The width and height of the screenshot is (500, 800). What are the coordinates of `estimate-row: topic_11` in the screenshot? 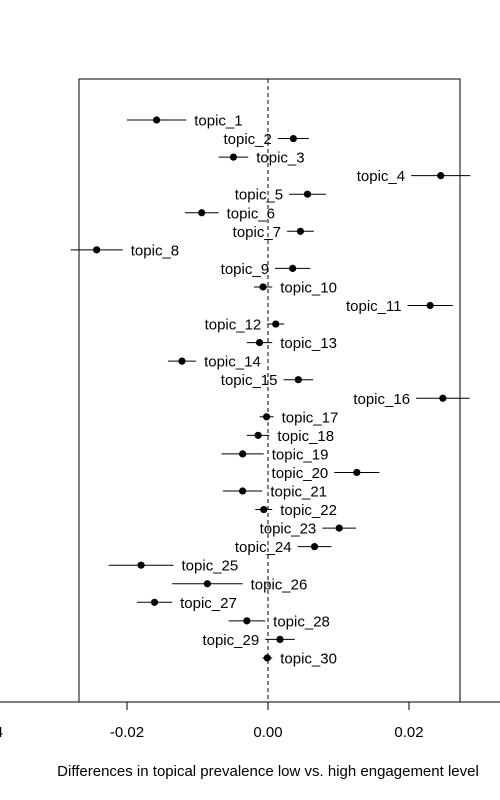 It's located at (399, 306).